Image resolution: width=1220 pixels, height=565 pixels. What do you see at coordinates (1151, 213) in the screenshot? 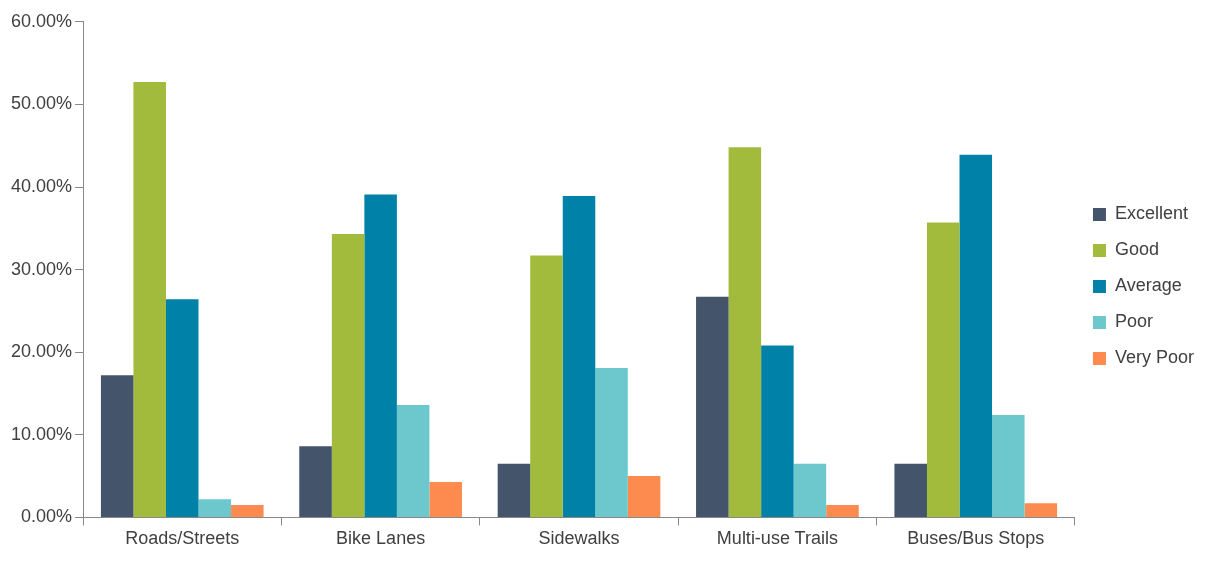
I see `legend-label: Excellent` at bounding box center [1151, 213].